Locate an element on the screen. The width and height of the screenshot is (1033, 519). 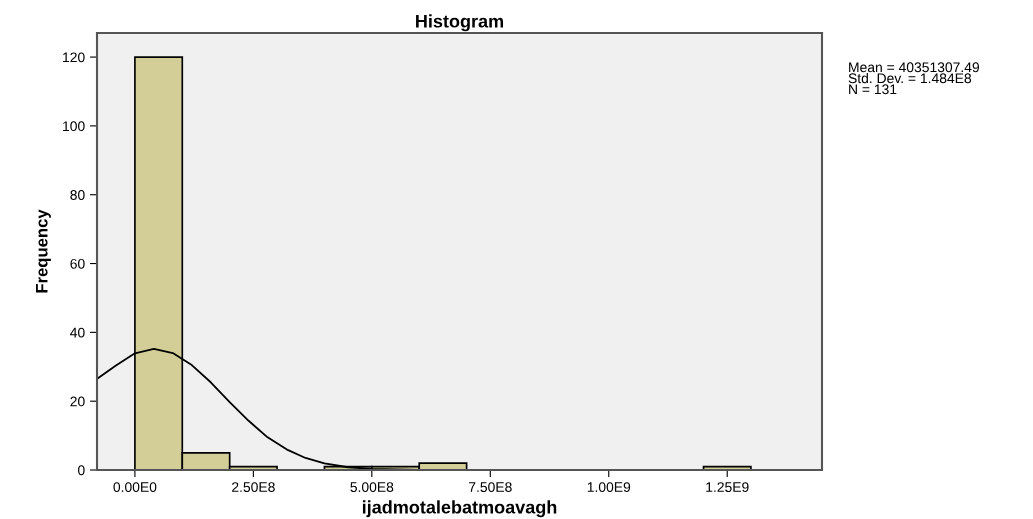
x-tick-label: 1.25E9 is located at coordinates (727, 487).